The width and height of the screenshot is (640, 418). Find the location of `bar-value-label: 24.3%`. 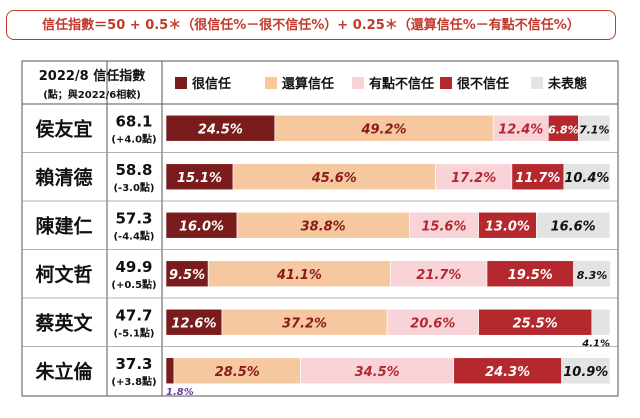

bar-value-label: 24.3% is located at coordinates (507, 372).